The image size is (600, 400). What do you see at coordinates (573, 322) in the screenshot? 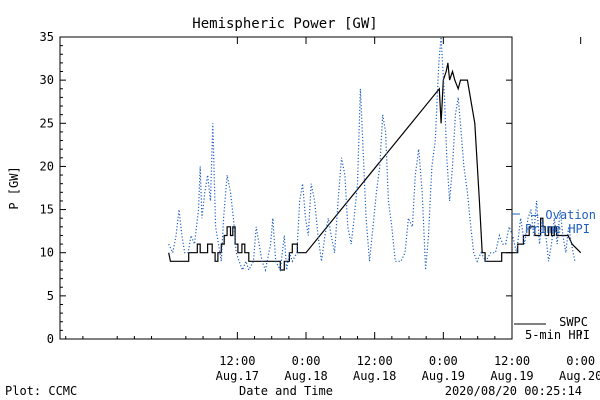
I see `legend-swpc-line-1: SWPC` at bounding box center [573, 322].